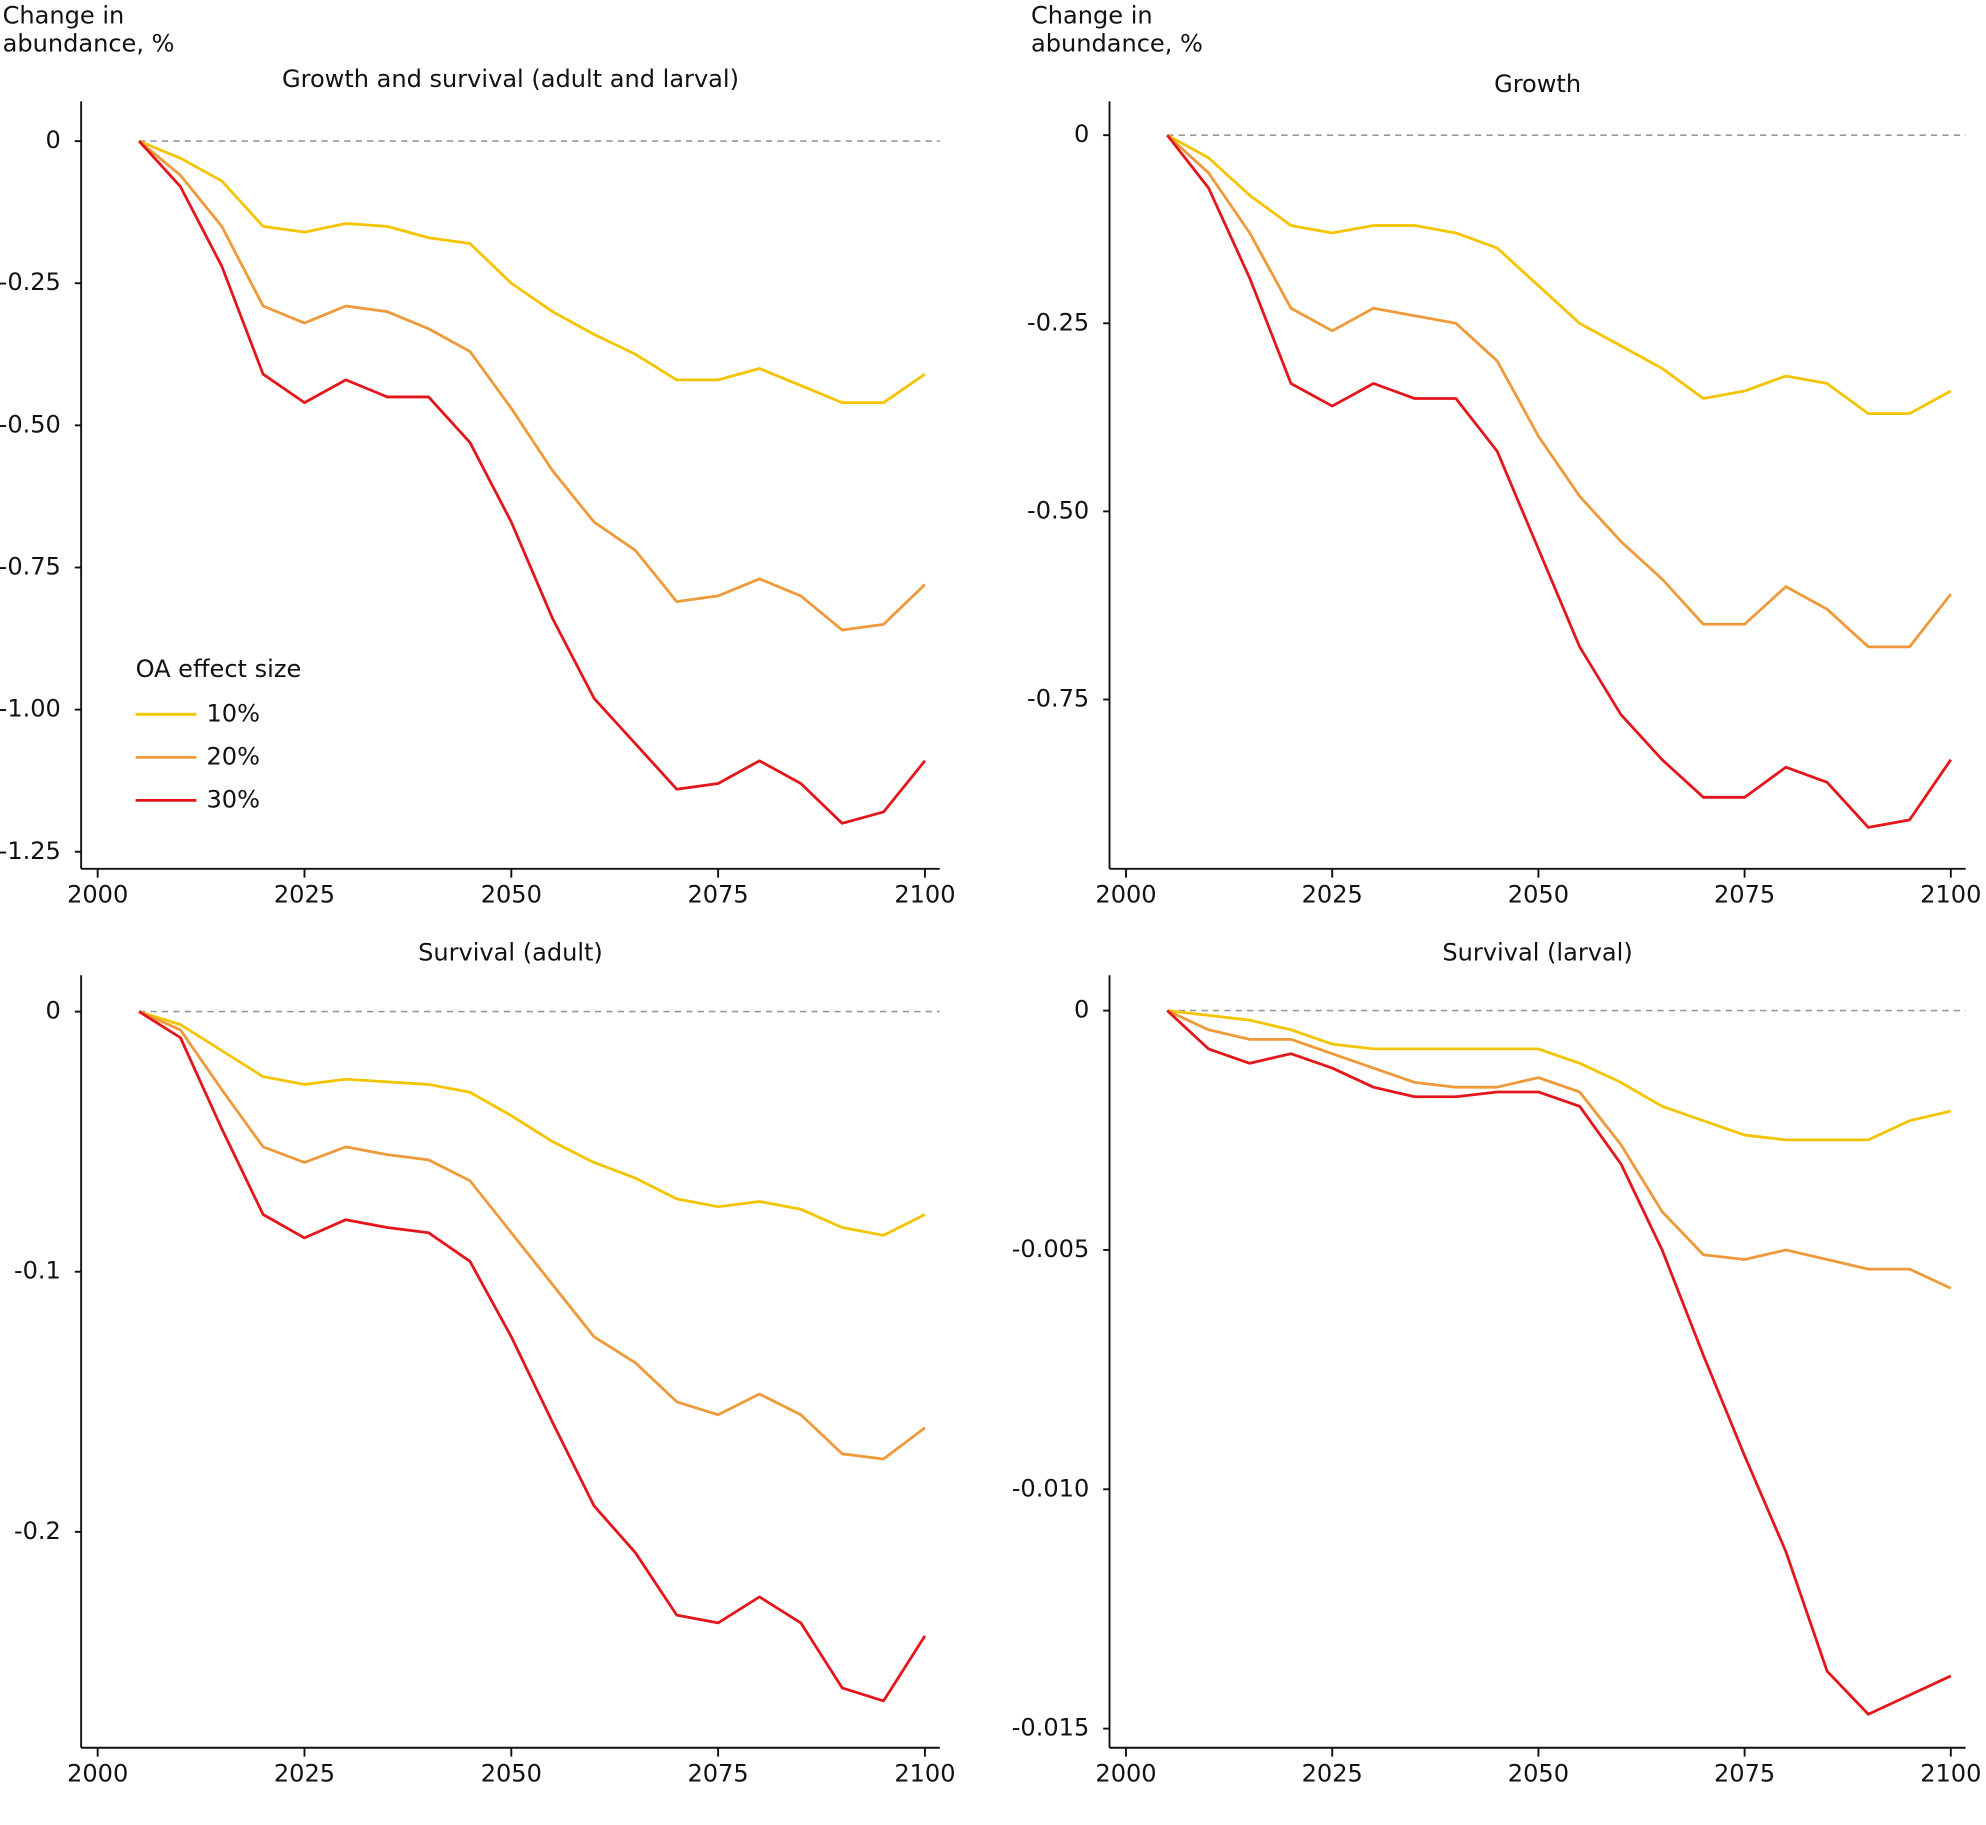 This screenshot has height=1825, width=1986. What do you see at coordinates (37, 1531) in the screenshot?
I see `y-tick-label: -0.2` at bounding box center [37, 1531].